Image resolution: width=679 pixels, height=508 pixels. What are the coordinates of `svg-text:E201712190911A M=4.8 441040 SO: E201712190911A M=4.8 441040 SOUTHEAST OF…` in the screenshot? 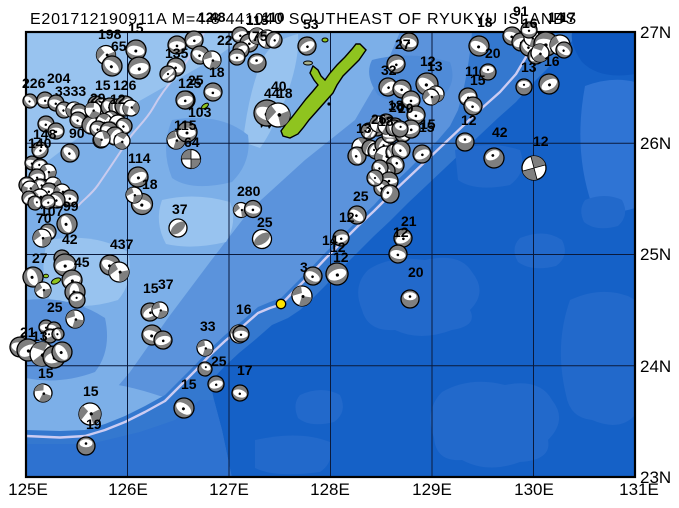 It's located at (303, 19).